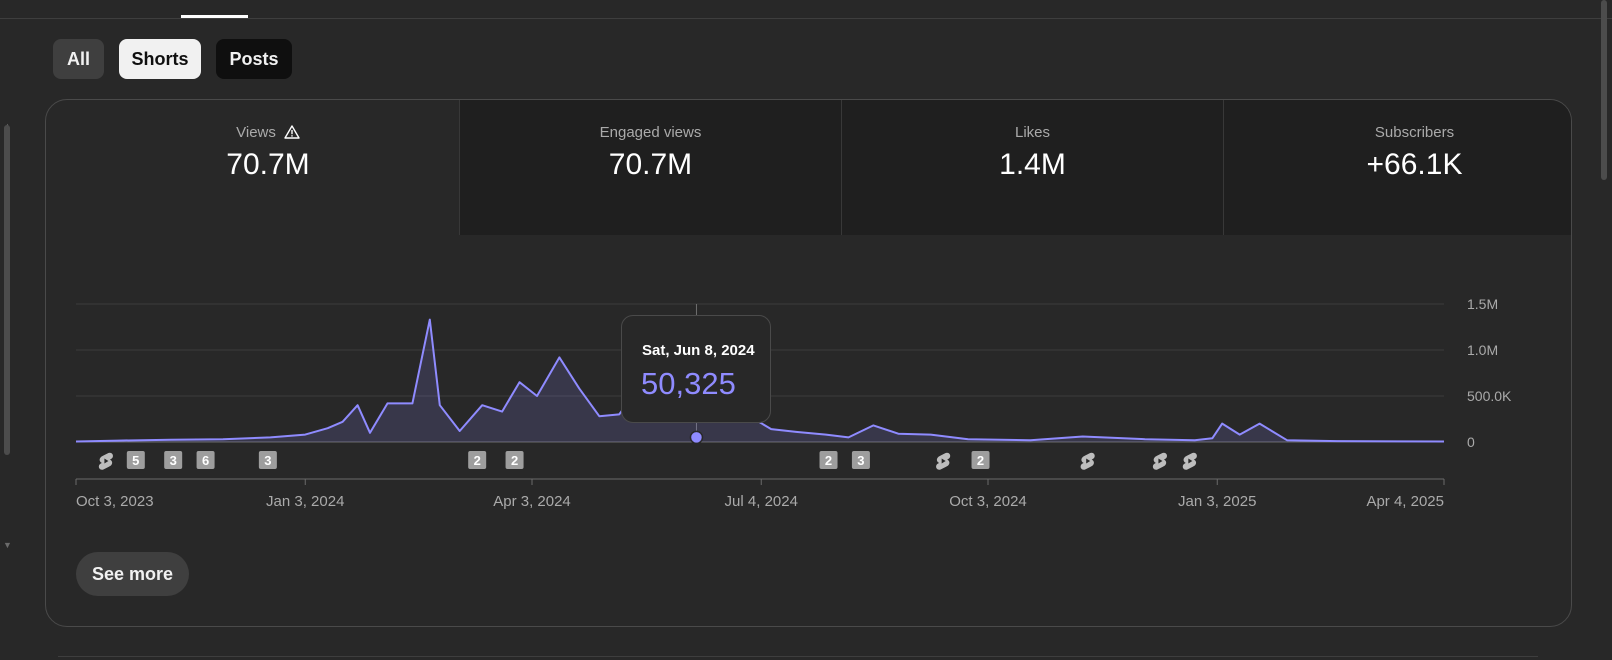  What do you see at coordinates (761, 501) in the screenshot?
I see `x-tick-label: Jul 4, 2024` at bounding box center [761, 501].